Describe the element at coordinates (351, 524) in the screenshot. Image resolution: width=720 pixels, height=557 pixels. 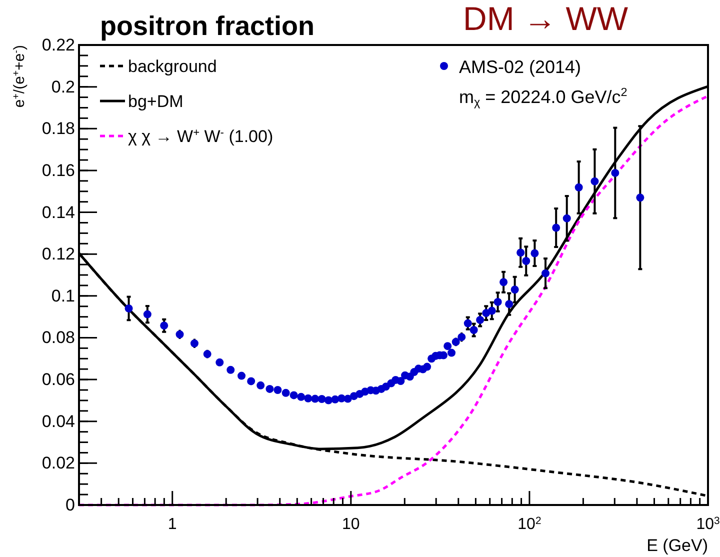
I see `x-tick-label: 10` at that location.